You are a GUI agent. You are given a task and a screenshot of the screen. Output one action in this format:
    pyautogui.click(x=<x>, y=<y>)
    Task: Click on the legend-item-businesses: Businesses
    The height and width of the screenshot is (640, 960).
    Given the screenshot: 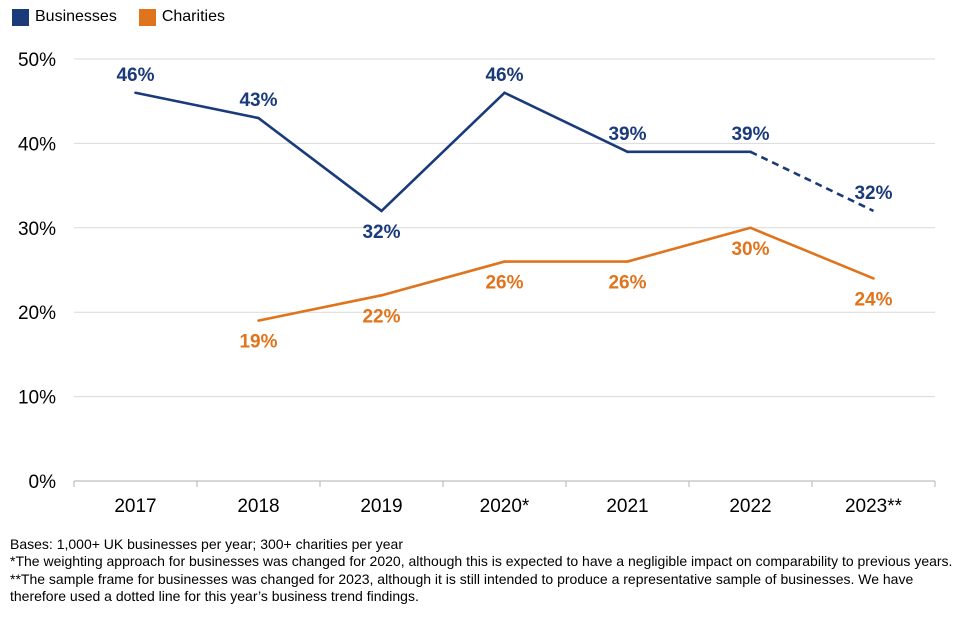 What is the action you would take?
    pyautogui.click(x=64, y=17)
    